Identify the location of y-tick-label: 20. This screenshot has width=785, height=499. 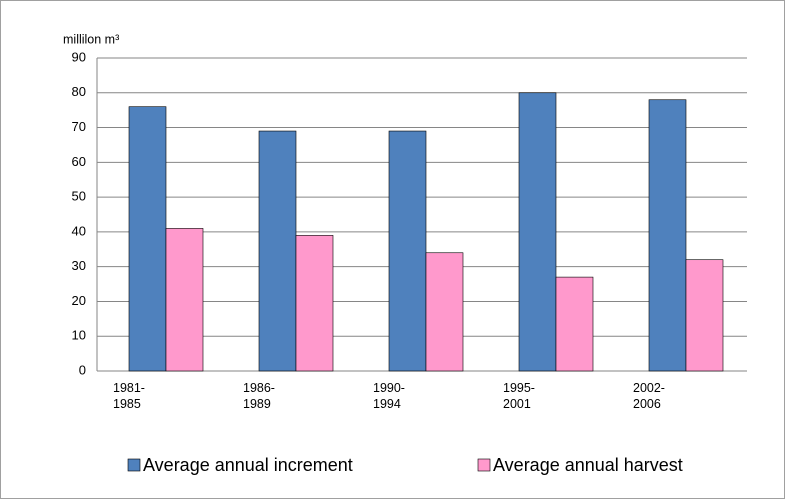
(79, 300).